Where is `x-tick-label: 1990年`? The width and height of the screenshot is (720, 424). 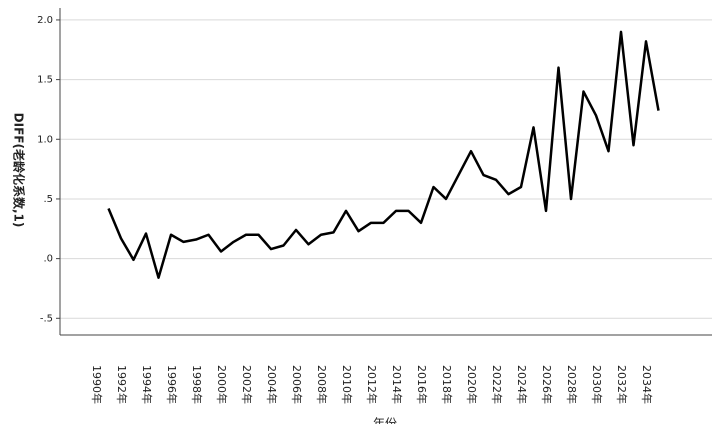
x-tick-label: 1990年 is located at coordinates (97, 384).